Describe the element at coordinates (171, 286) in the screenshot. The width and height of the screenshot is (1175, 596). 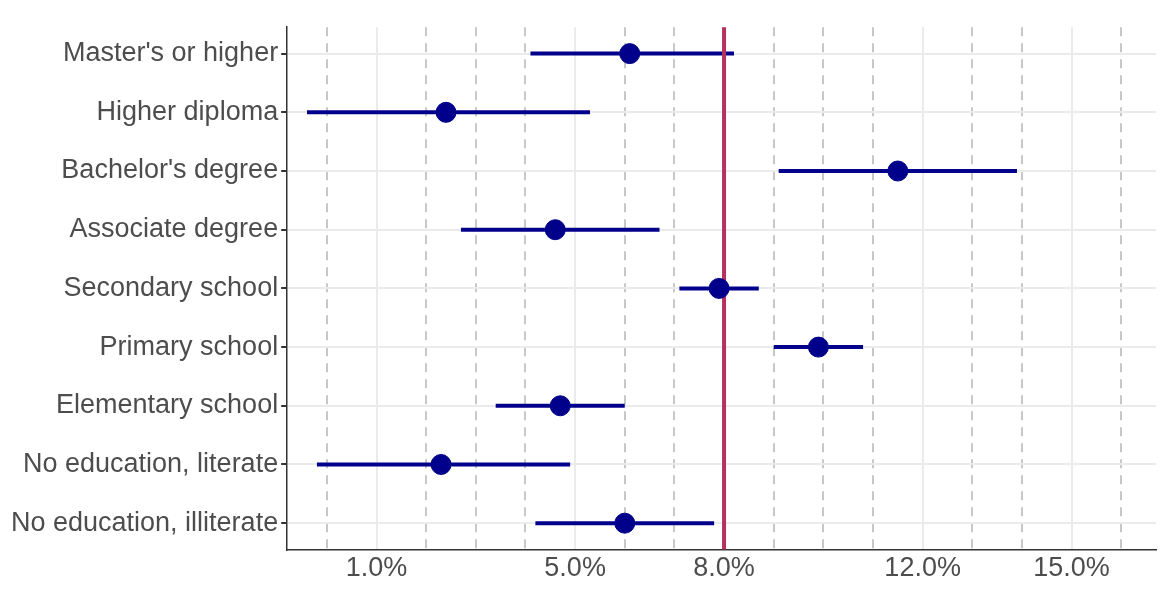
I see `y-tick-label: Secondary school` at that location.